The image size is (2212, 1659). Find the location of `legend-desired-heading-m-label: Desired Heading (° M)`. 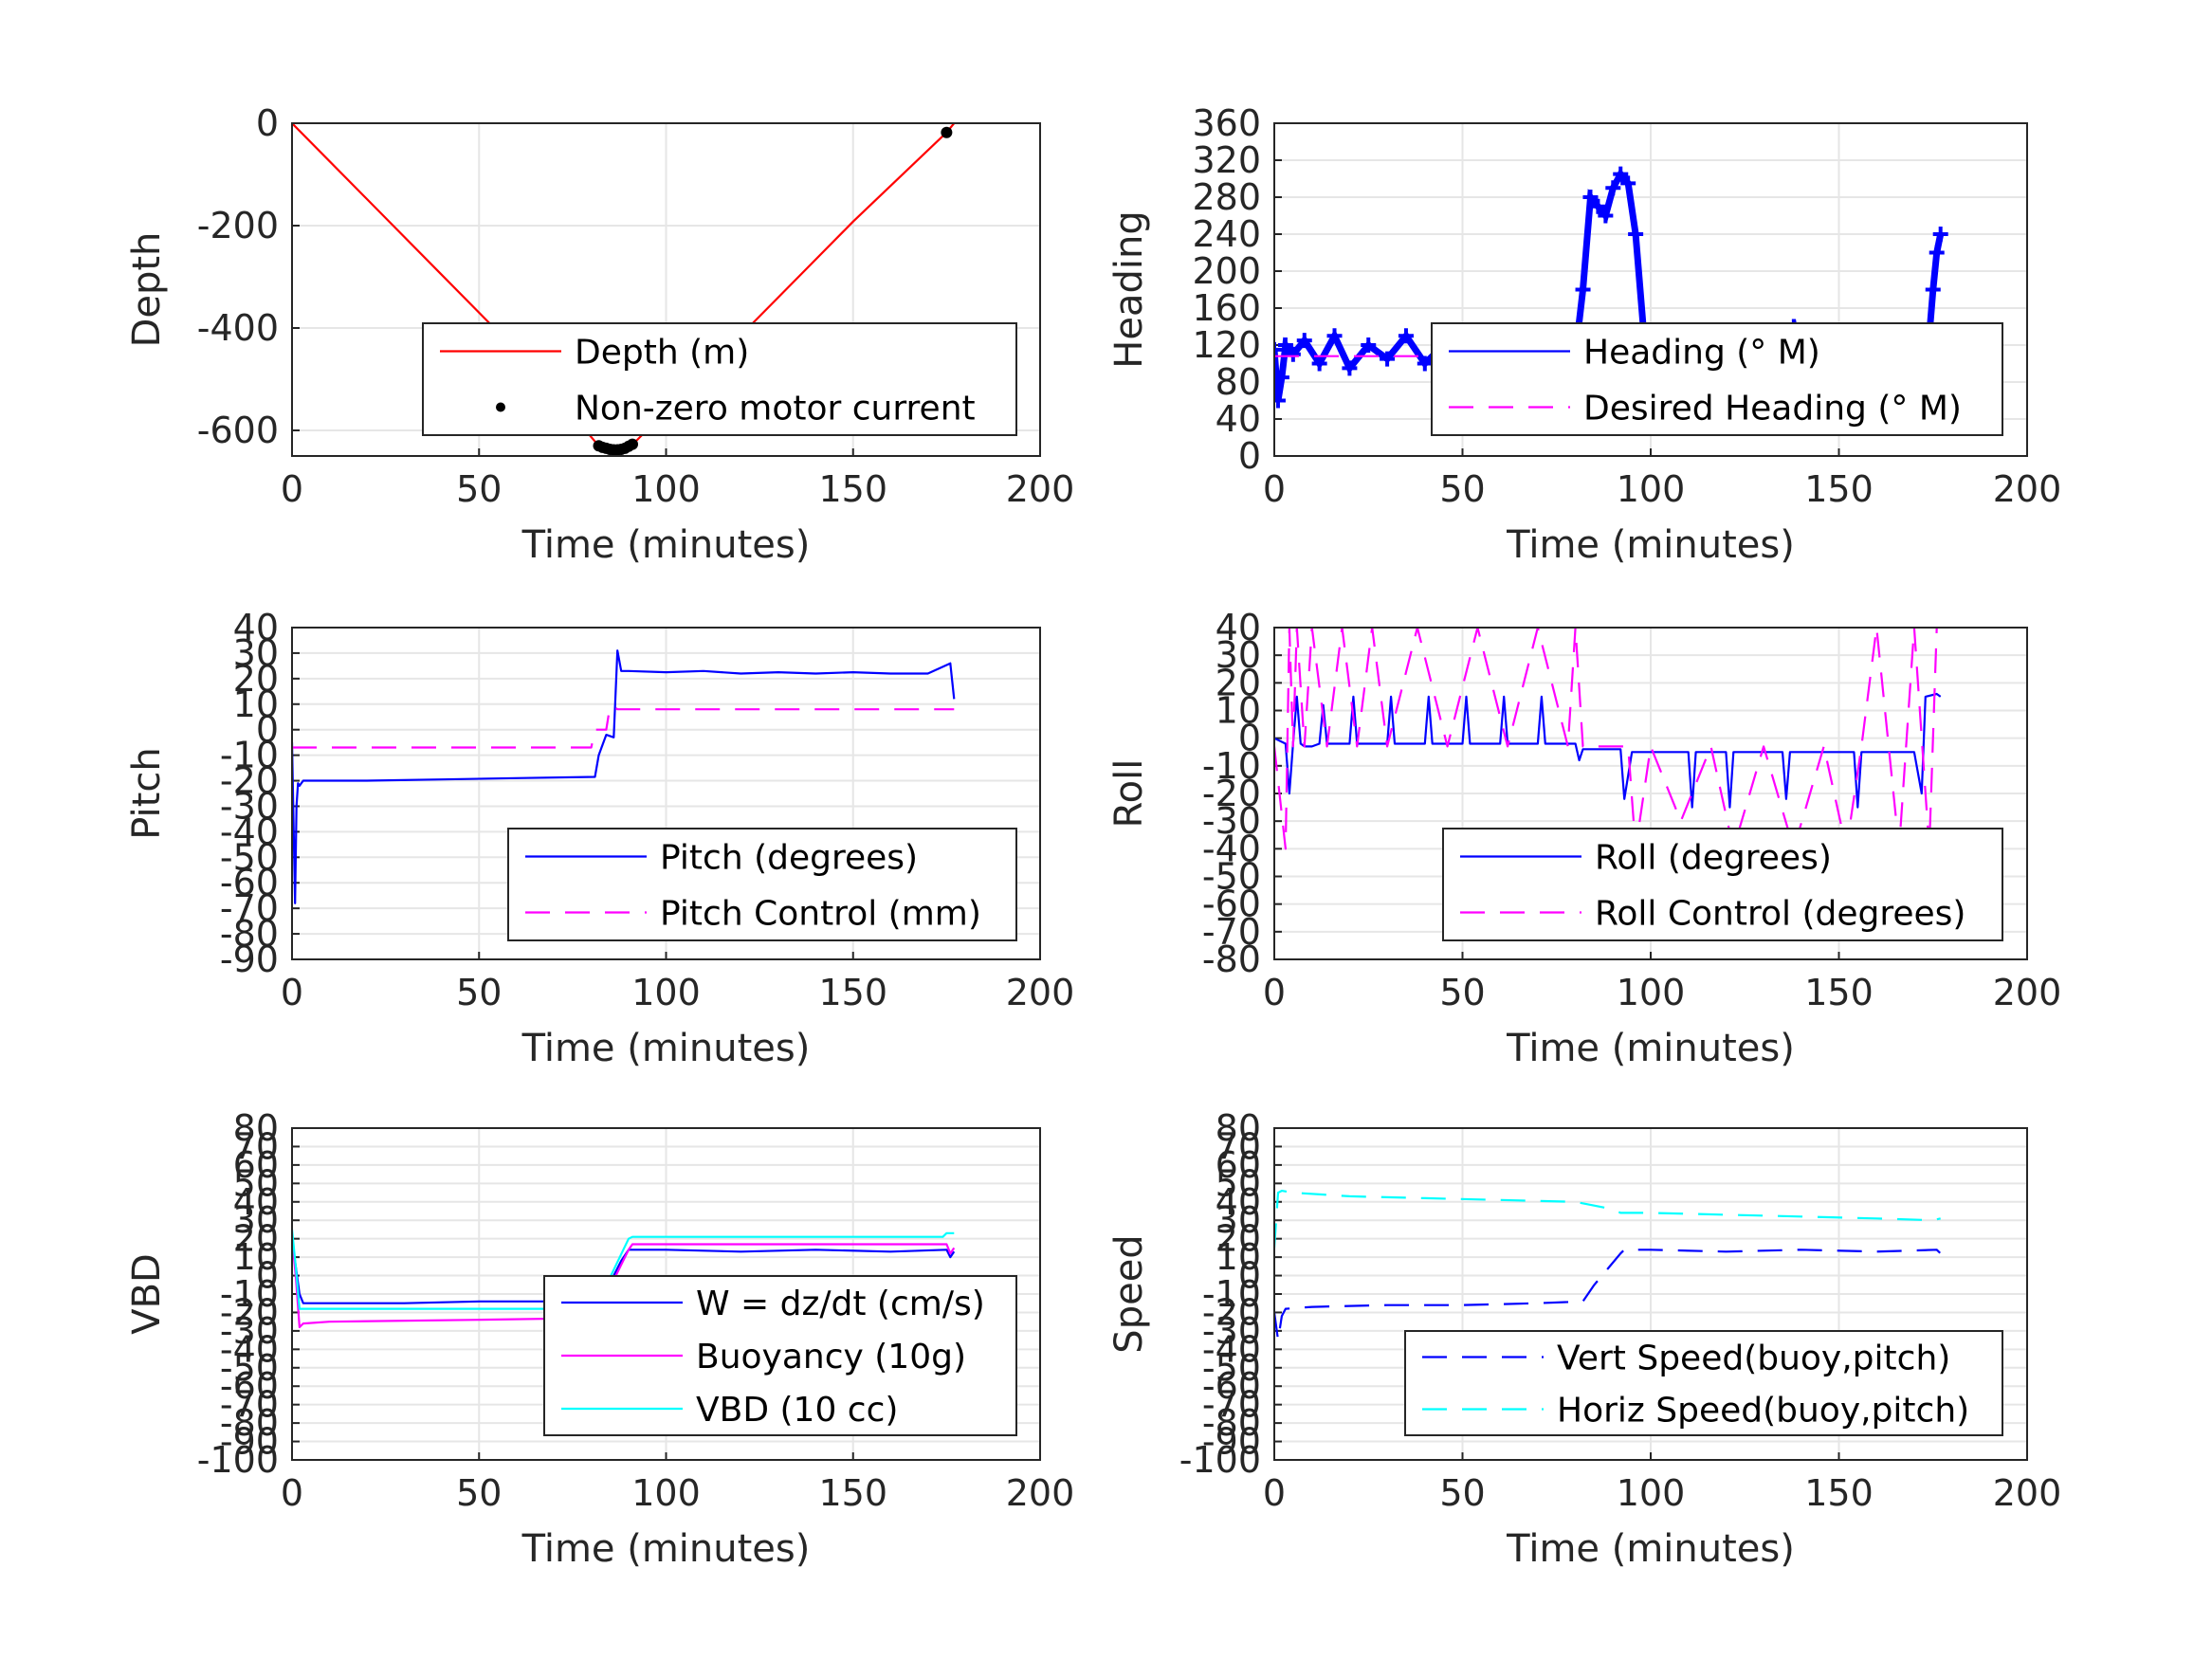

legend-desired-heading-m-label: Desired Heading (° M) is located at coordinates (1772, 409).